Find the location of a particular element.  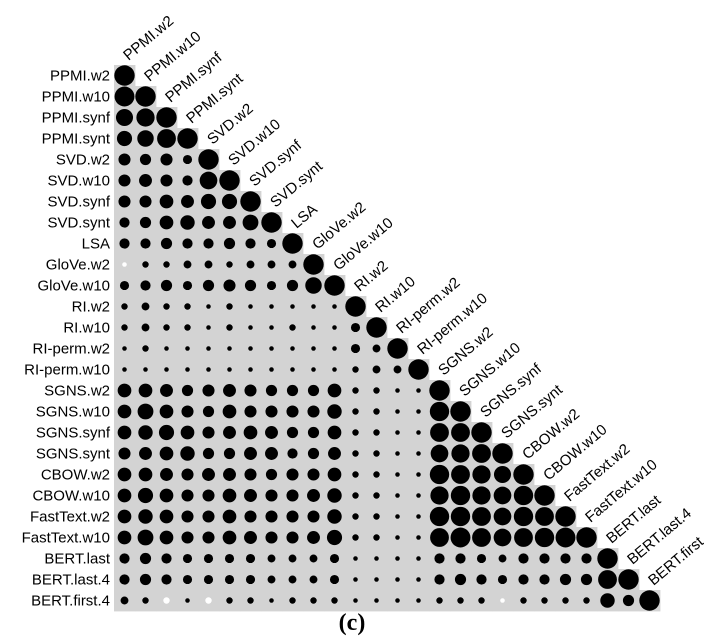

correlation-dot-bert-first-4-ppmi-w2 is located at coordinates (124, 600).